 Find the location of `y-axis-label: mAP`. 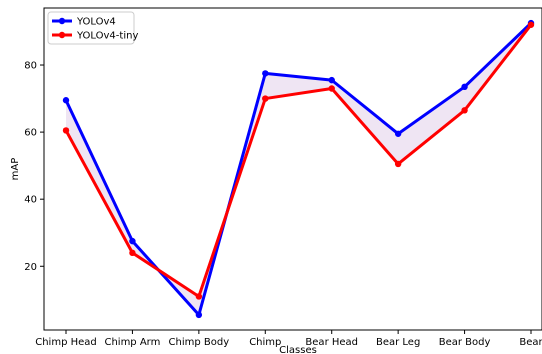

y-axis-label: mAP is located at coordinates (15, 169).